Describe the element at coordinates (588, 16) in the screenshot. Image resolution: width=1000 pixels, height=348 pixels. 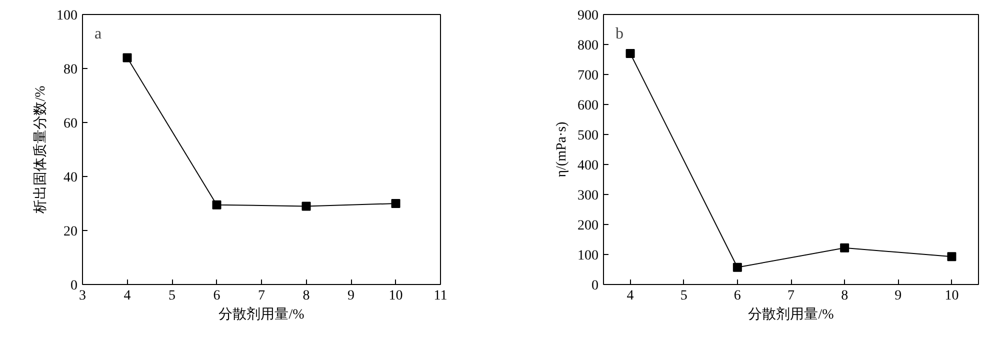
I see `y-tick-label: 900` at that location.